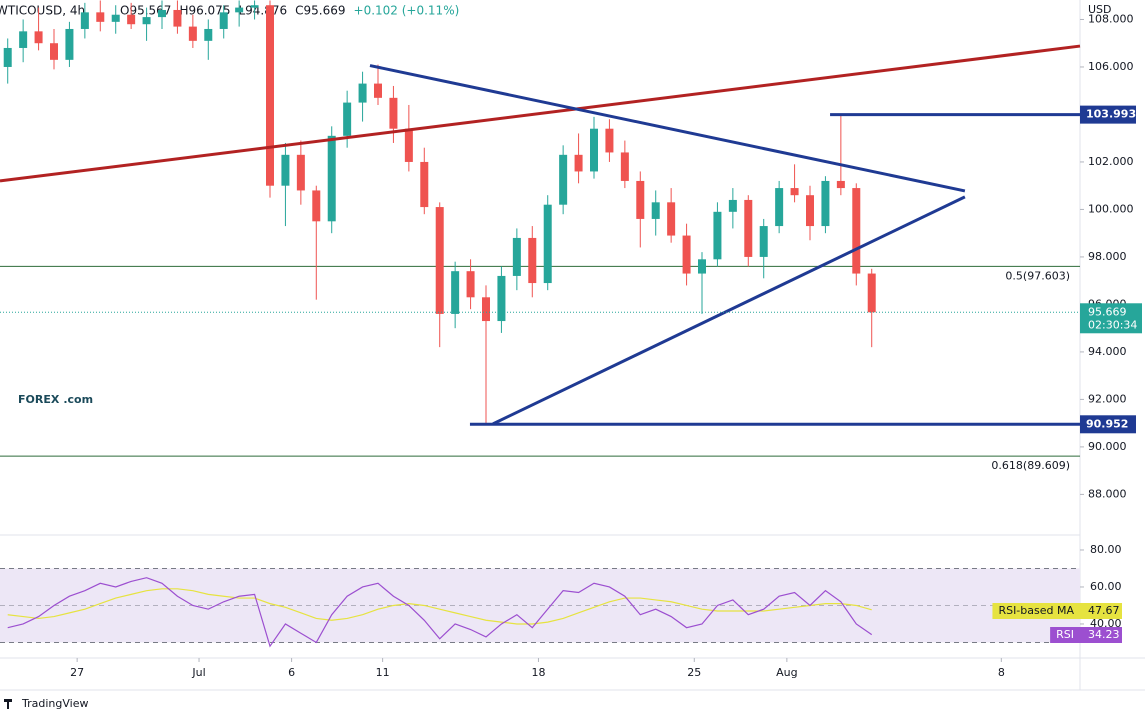 Image resolution: width=1145 pixels, height=715 pixels. Describe the element at coordinates (1106, 549) in the screenshot. I see `rsi-y-tick-label: 80.00` at that location.